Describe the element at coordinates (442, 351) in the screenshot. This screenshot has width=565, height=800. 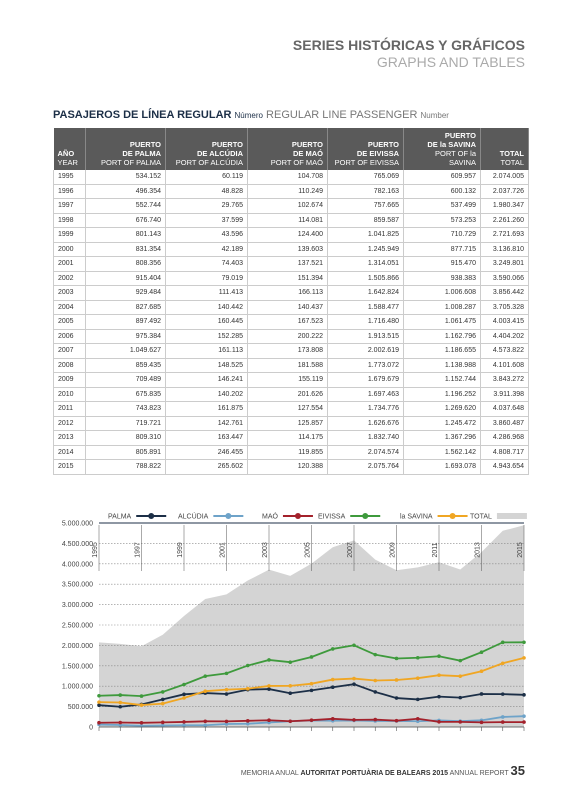
I see `table-cell: 1.186.655` at that location.